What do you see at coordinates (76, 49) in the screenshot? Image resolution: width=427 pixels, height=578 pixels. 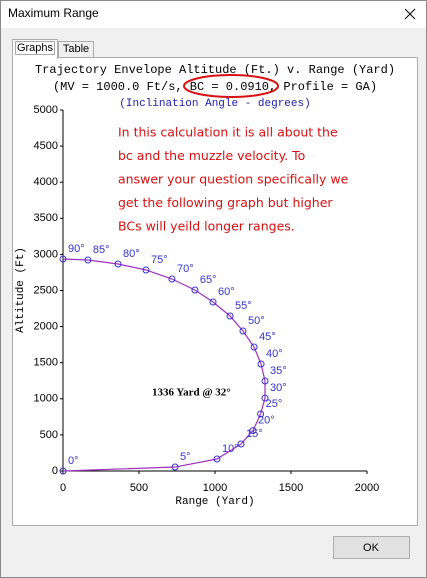 I see `tab-label: Table` at bounding box center [76, 49].